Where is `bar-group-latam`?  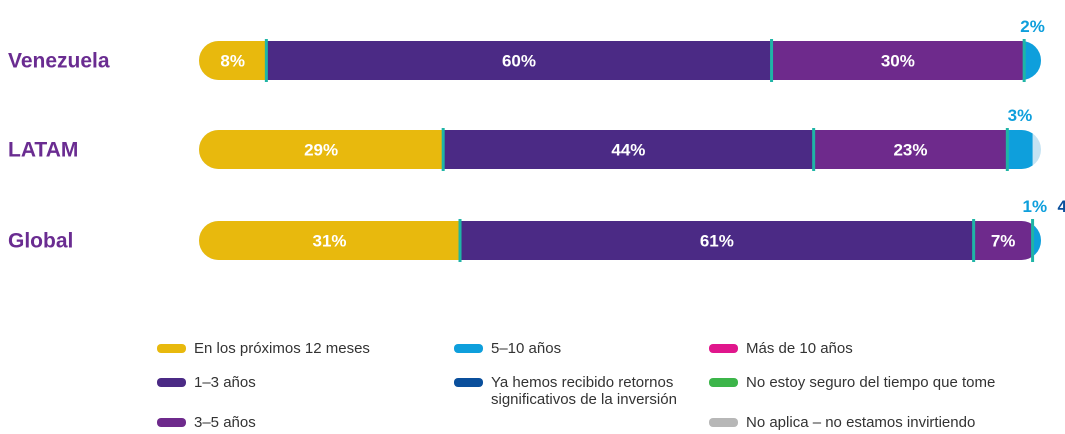
bar-group-latam is located at coordinates (616, 149).